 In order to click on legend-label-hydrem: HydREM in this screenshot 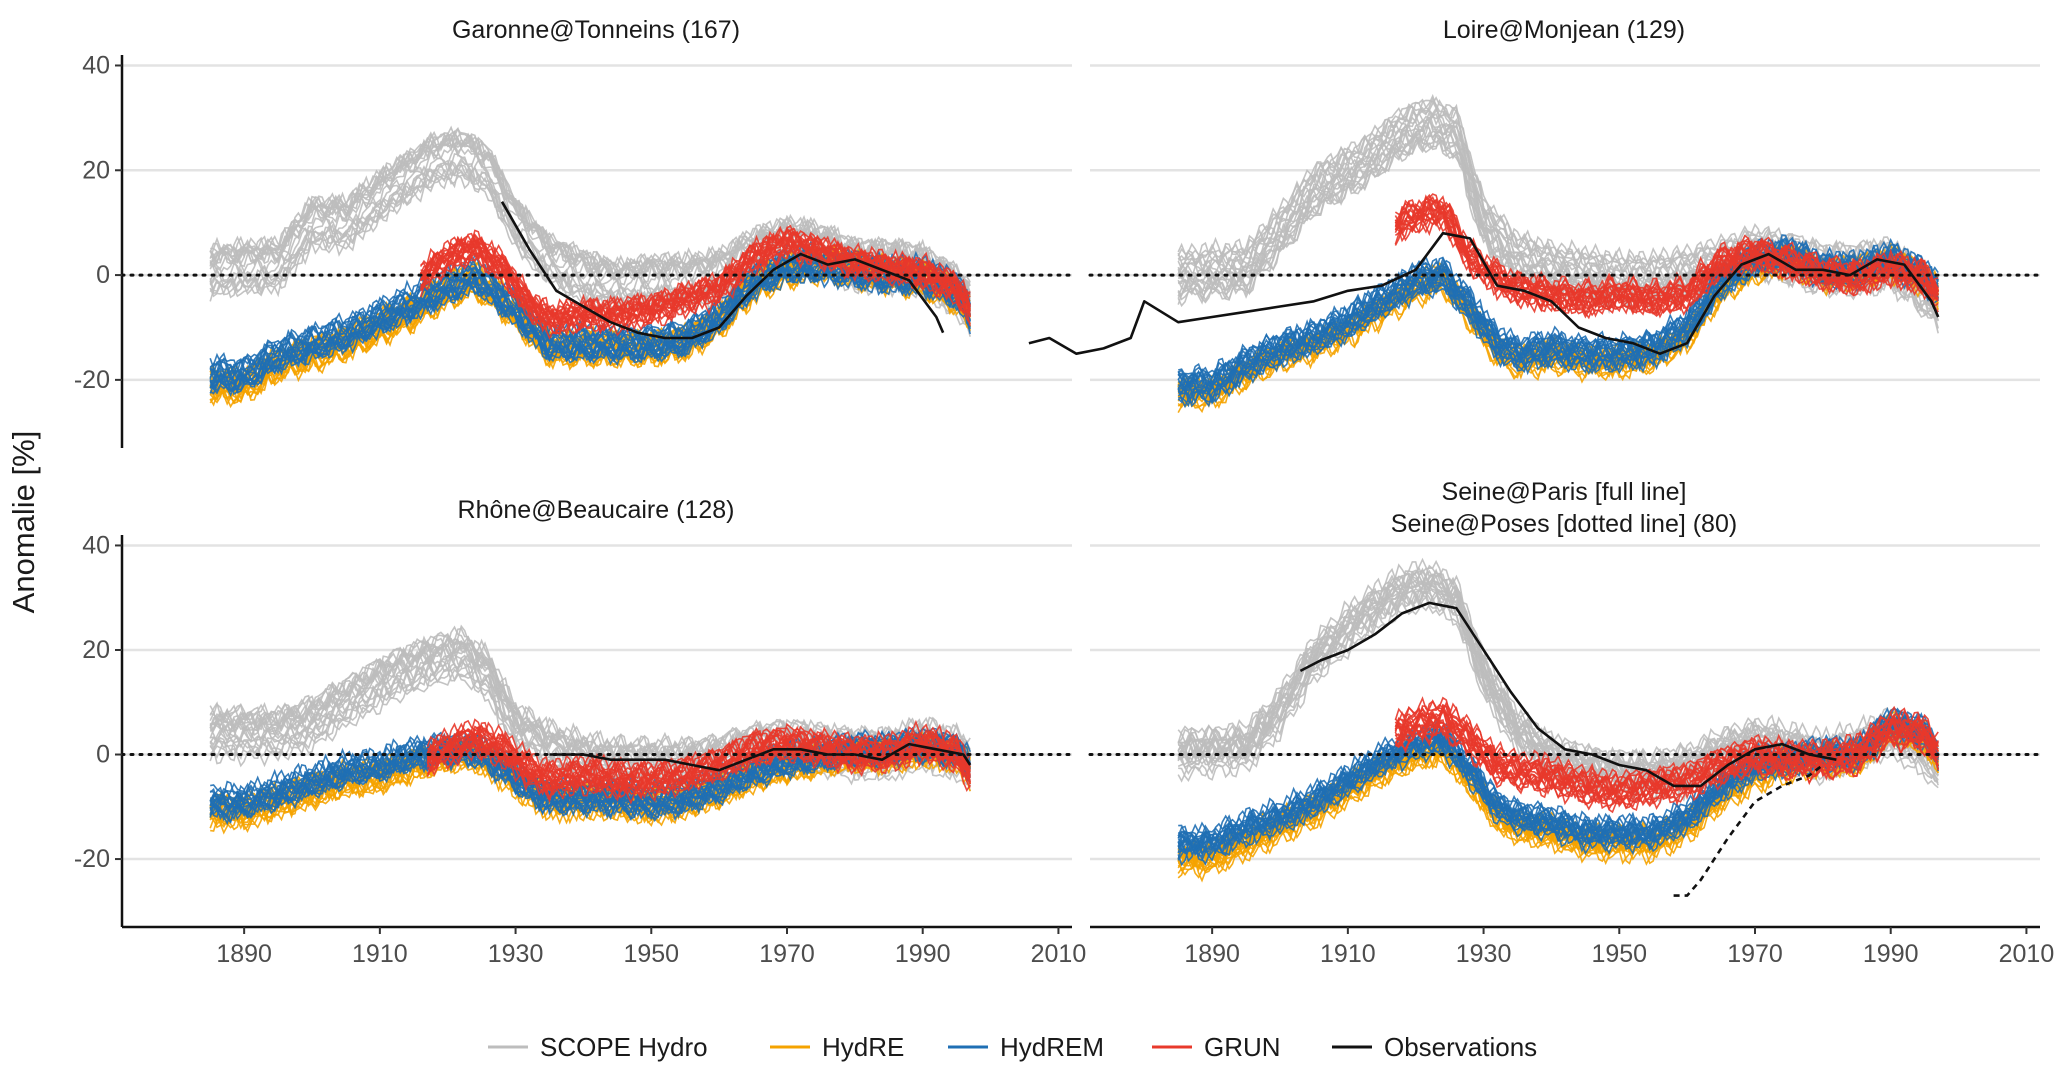, I will do `click(1052, 1047)`.